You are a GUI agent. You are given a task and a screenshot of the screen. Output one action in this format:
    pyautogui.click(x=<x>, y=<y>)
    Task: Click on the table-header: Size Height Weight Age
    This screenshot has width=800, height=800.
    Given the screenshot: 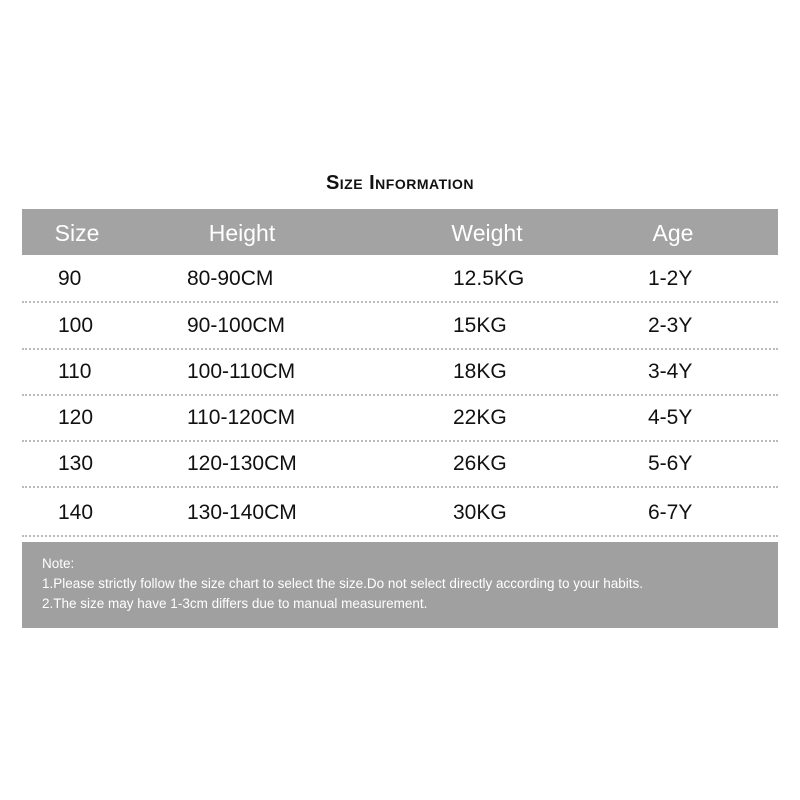 What is the action you would take?
    pyautogui.click(x=400, y=232)
    